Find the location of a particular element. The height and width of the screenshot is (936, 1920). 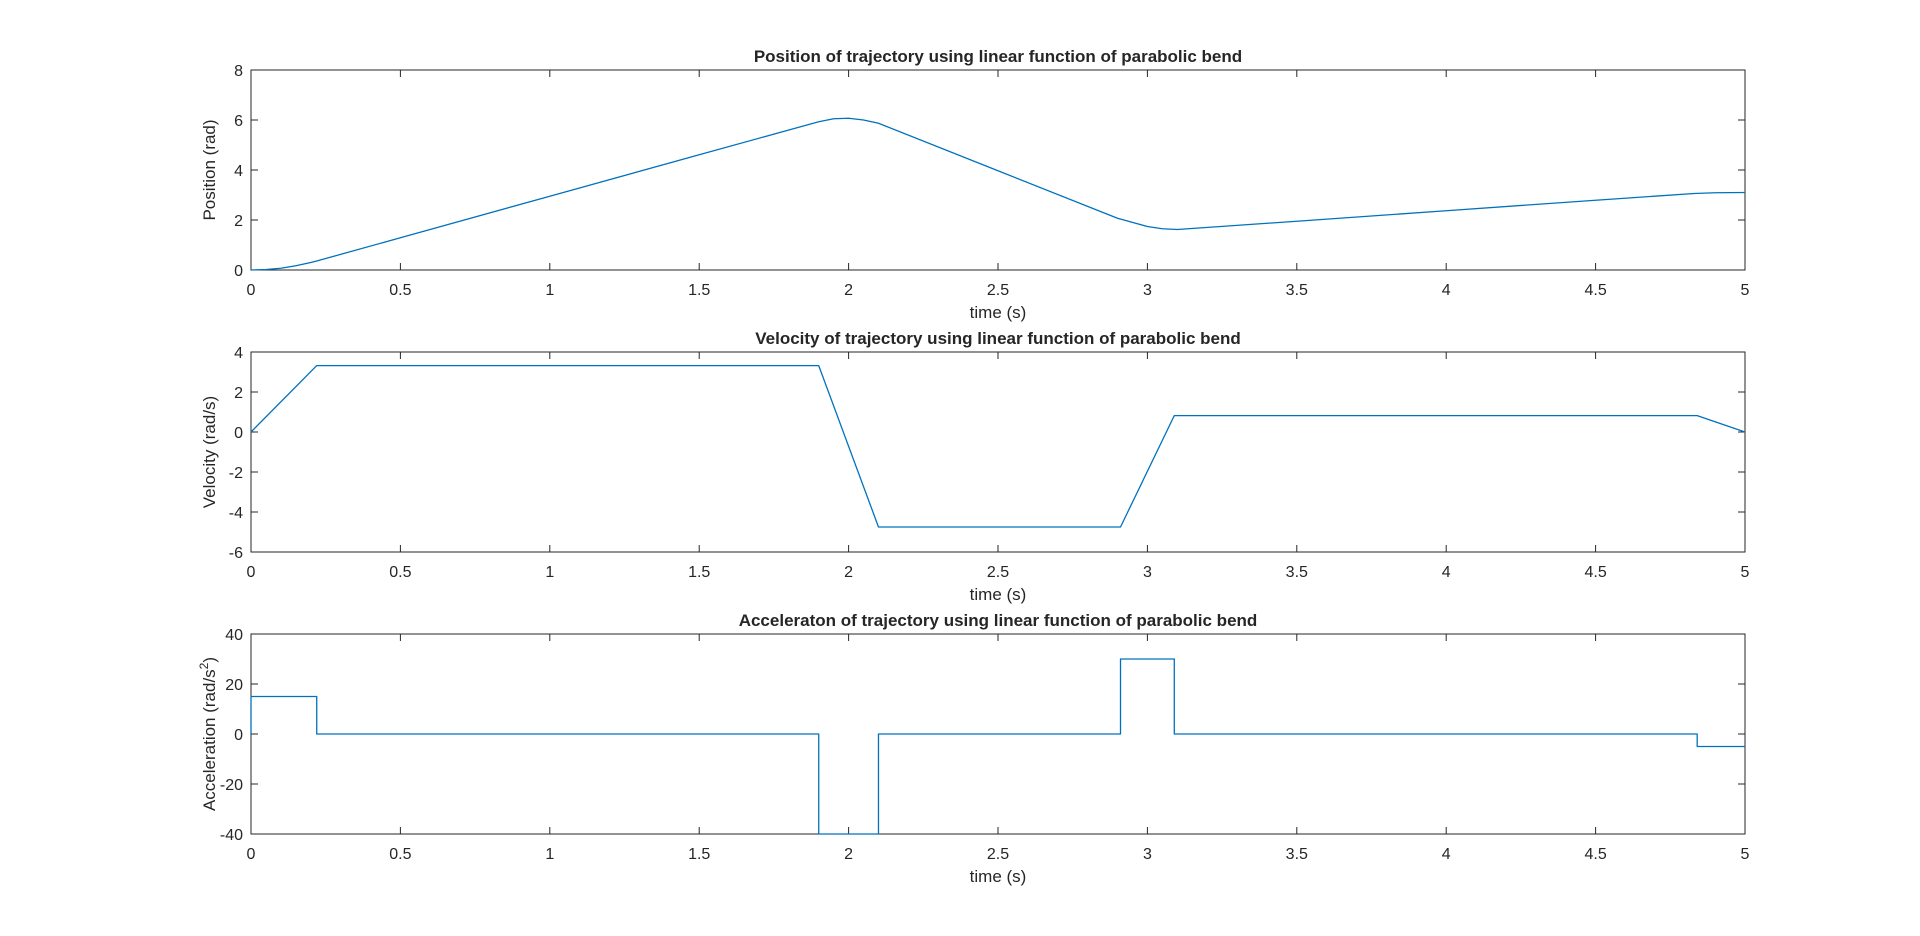

y-axis-label-text: Position (rad) is located at coordinates (209, 169).